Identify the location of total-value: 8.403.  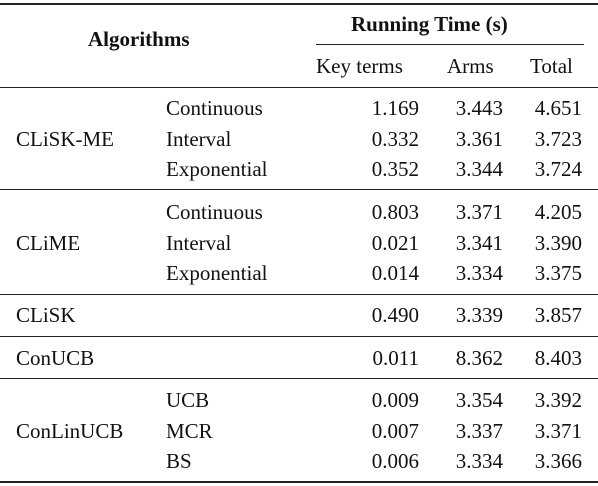
(558, 358).